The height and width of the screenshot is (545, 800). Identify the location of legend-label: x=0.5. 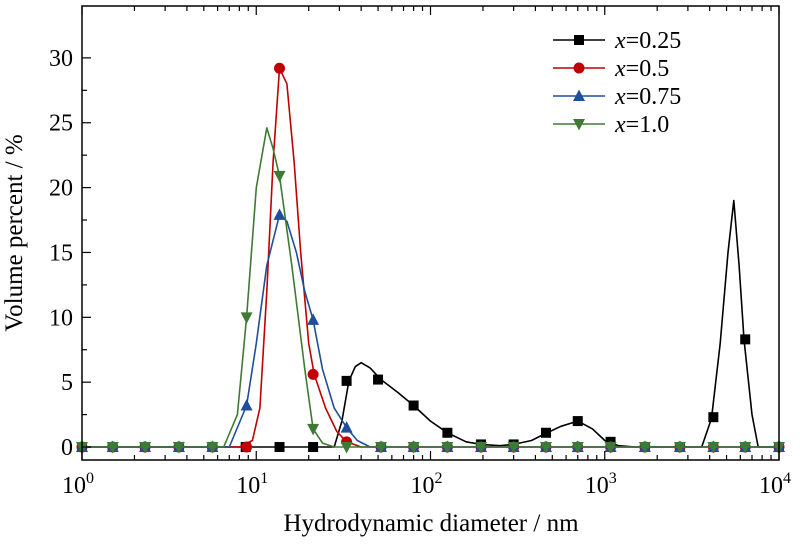
(641, 69).